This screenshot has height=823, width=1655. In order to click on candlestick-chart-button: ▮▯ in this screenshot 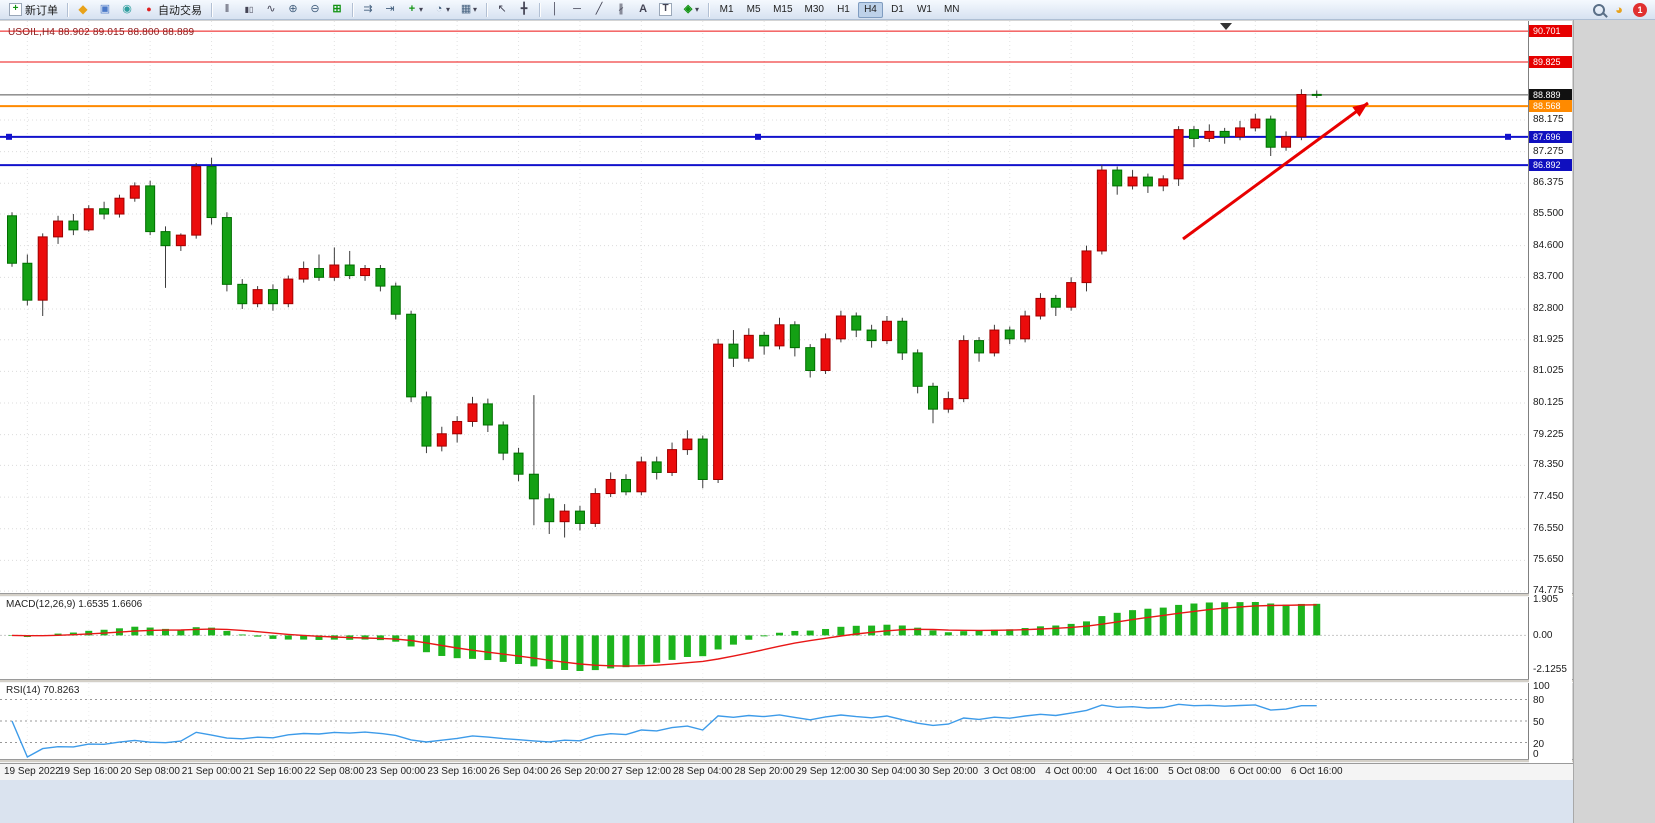, I will do `click(249, 9)`.